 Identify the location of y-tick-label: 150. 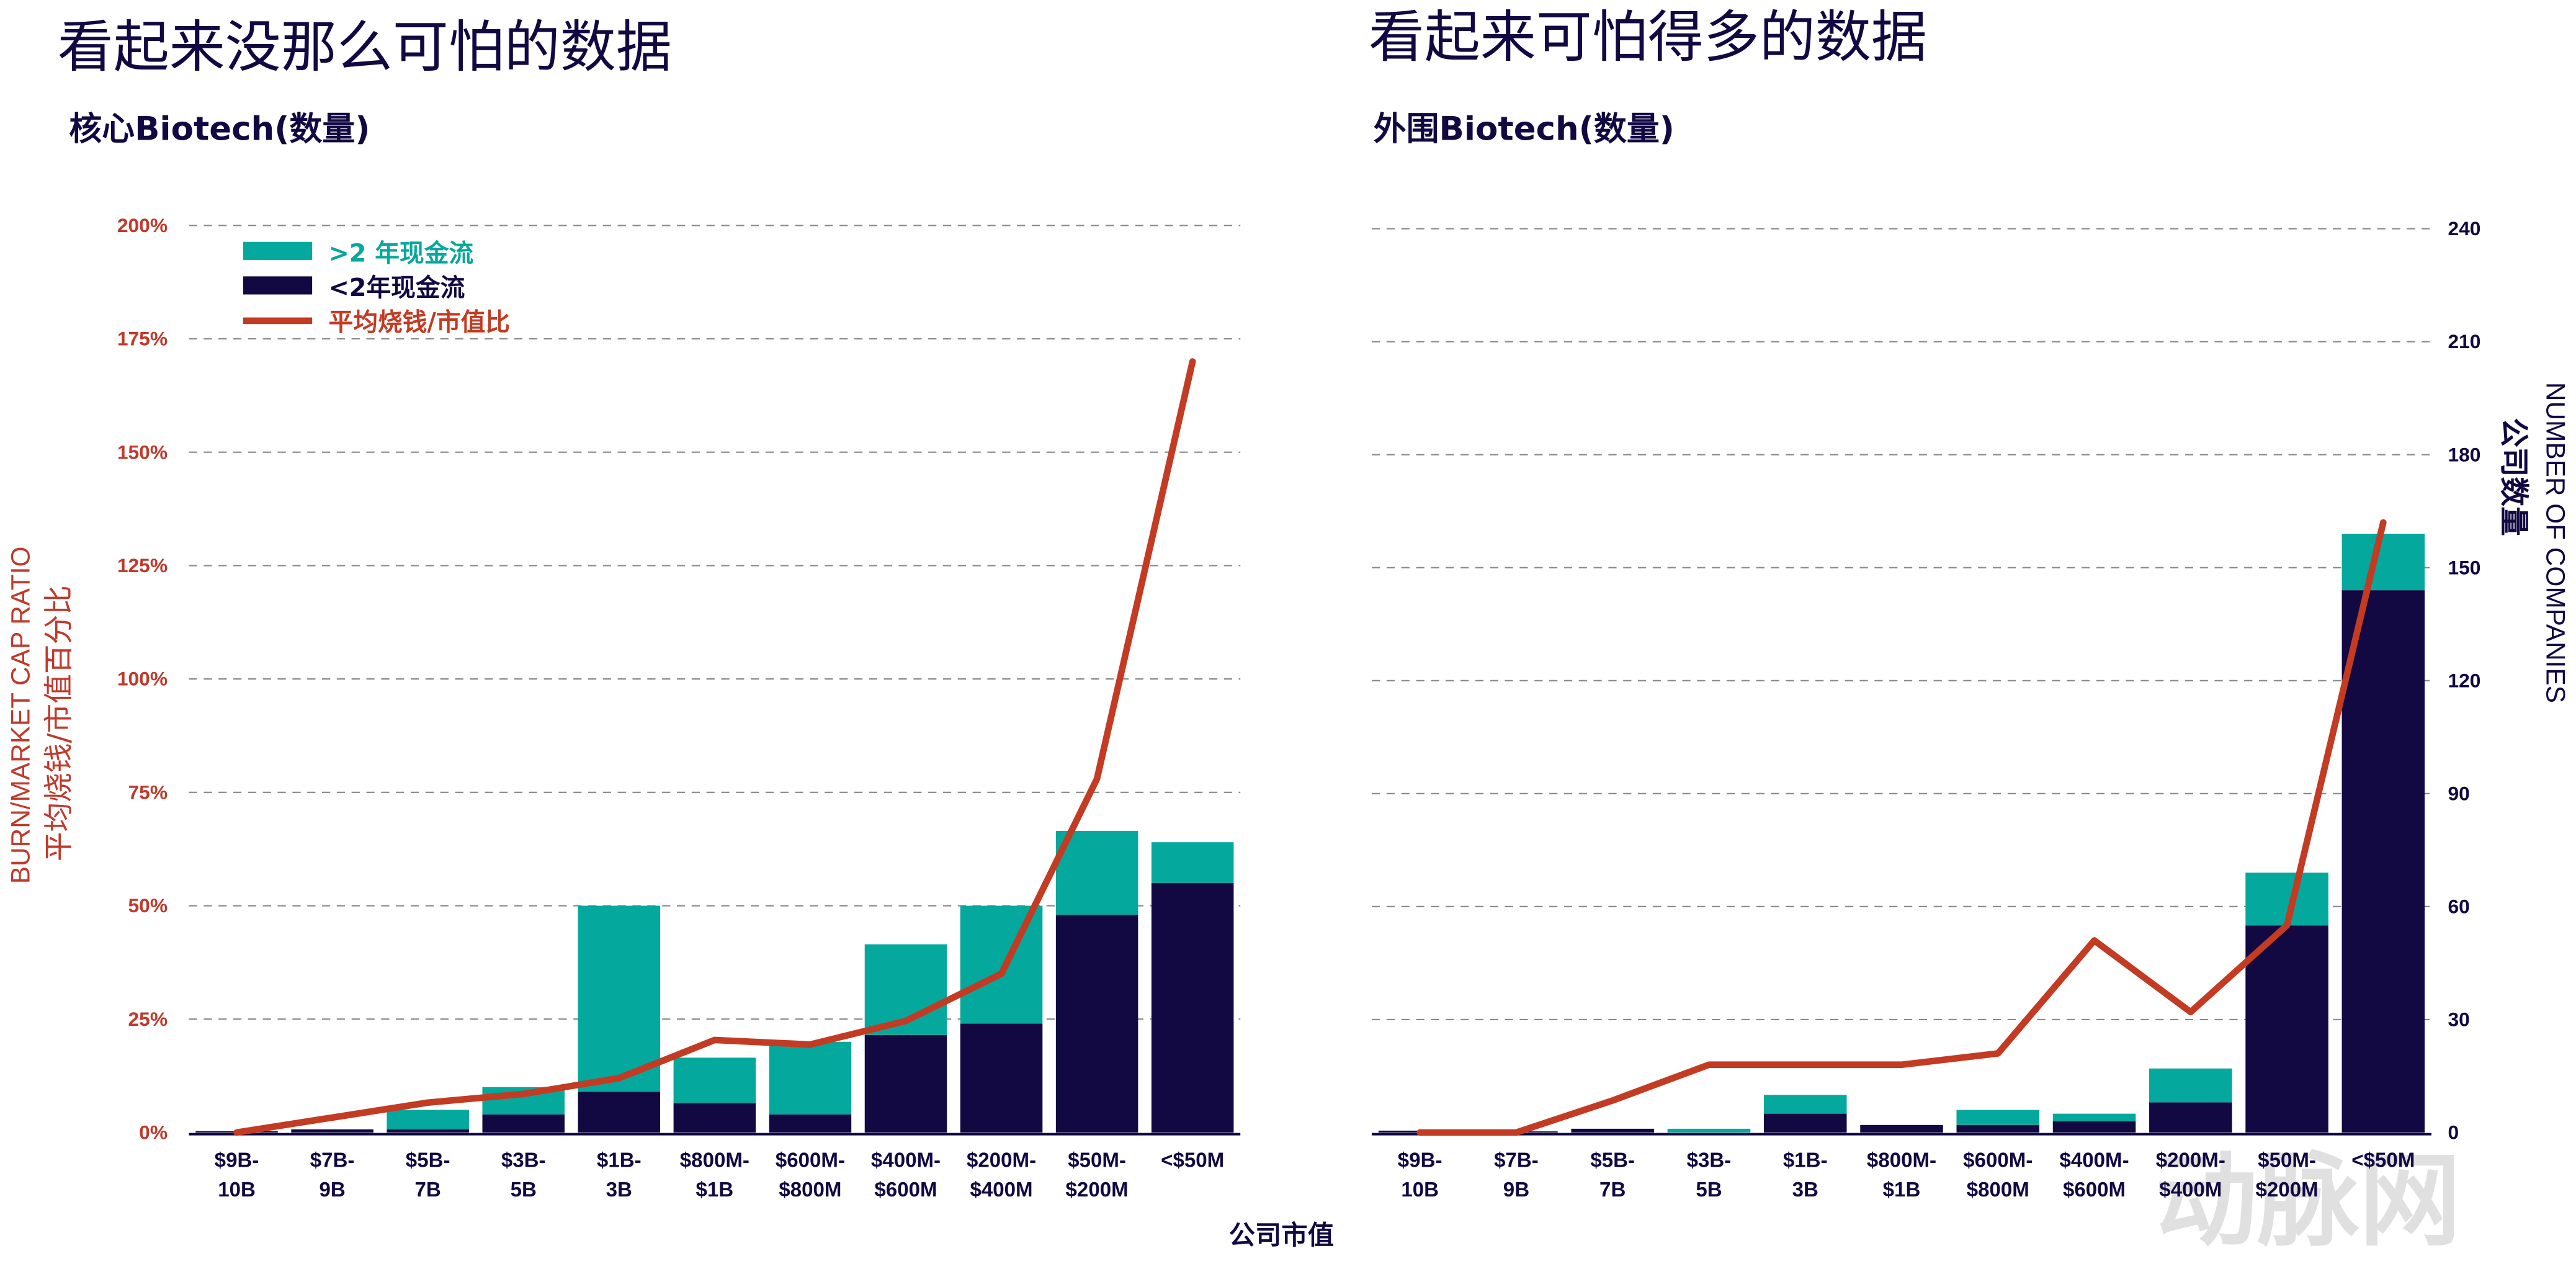
(2464, 567).